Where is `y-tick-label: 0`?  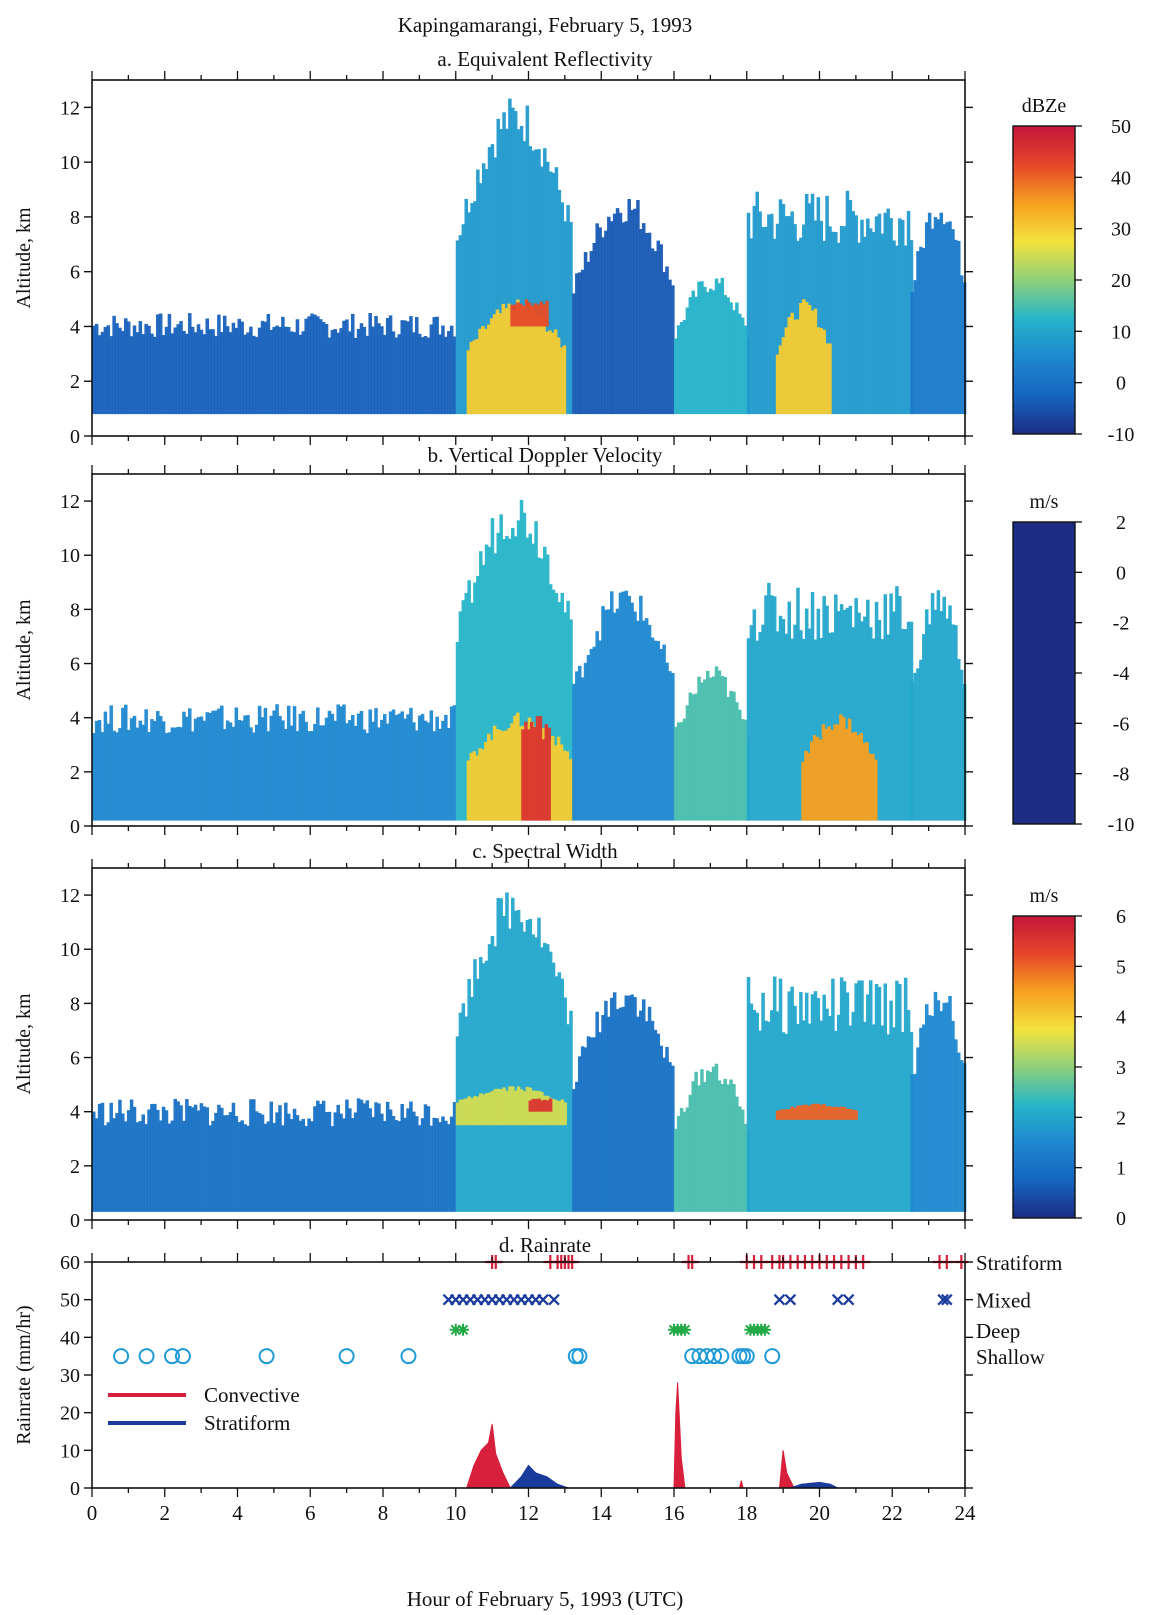
y-tick-label: 0 is located at coordinates (75, 437).